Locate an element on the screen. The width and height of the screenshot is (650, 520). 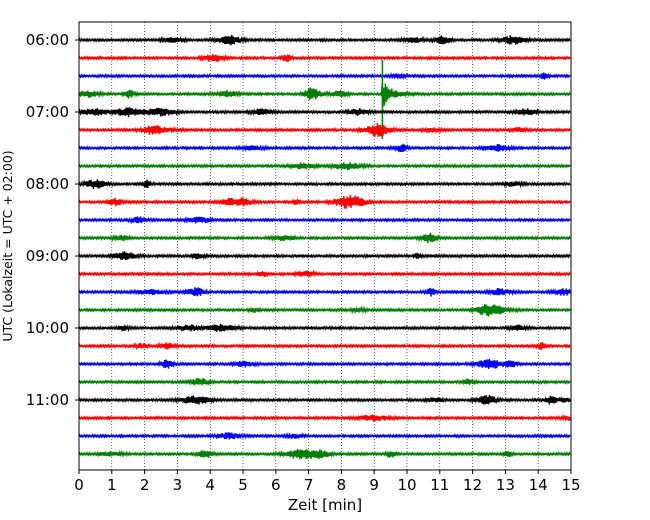
x-tick-label: 12 is located at coordinates (472, 485).